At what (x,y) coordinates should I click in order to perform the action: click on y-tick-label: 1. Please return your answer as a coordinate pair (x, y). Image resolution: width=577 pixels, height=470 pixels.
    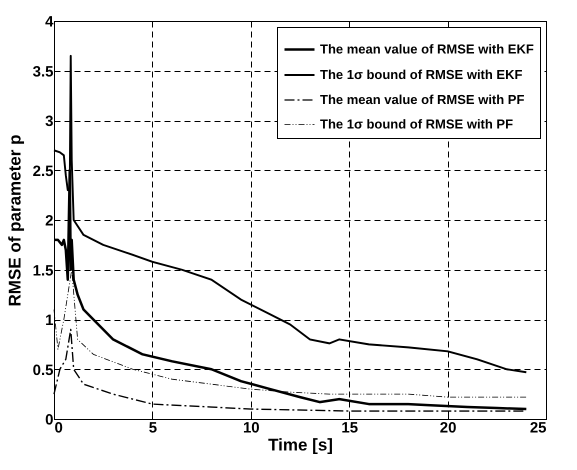
    Looking at the image, I should click on (49, 320).